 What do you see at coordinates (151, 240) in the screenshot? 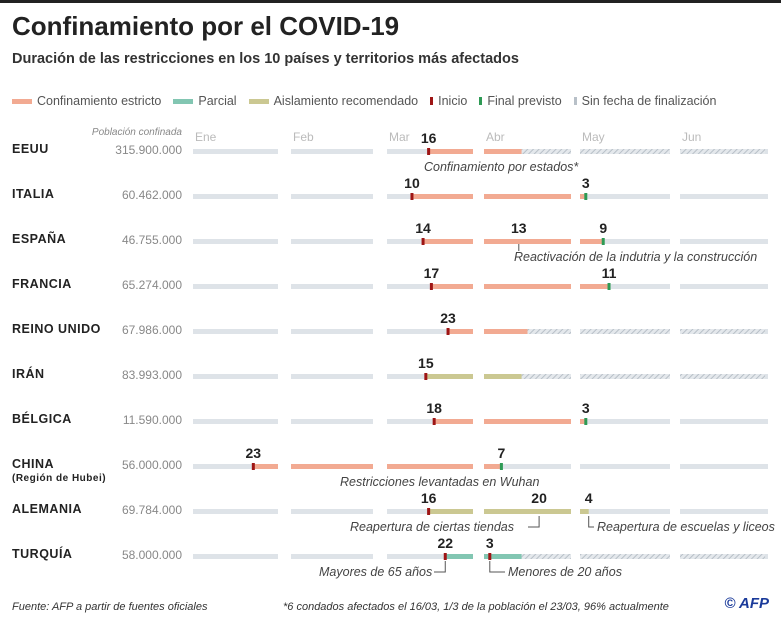
I see `population-value: 46.755.000` at bounding box center [151, 240].